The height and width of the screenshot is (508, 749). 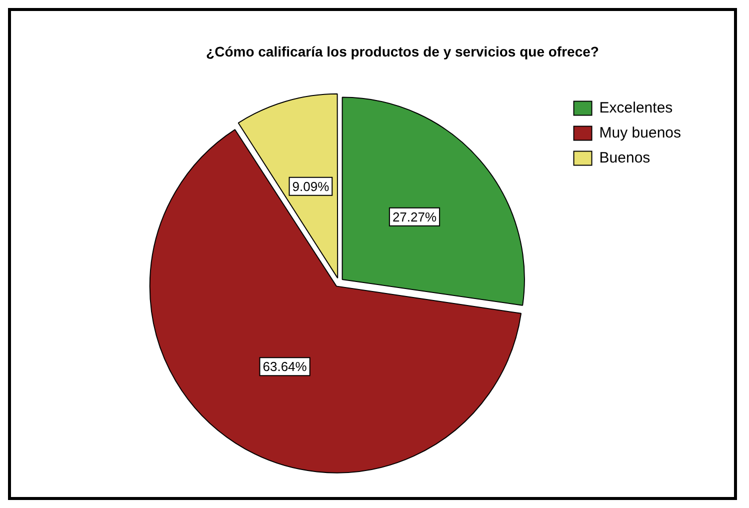 What do you see at coordinates (414, 216) in the screenshot?
I see `data-label: 27.27%` at bounding box center [414, 216].